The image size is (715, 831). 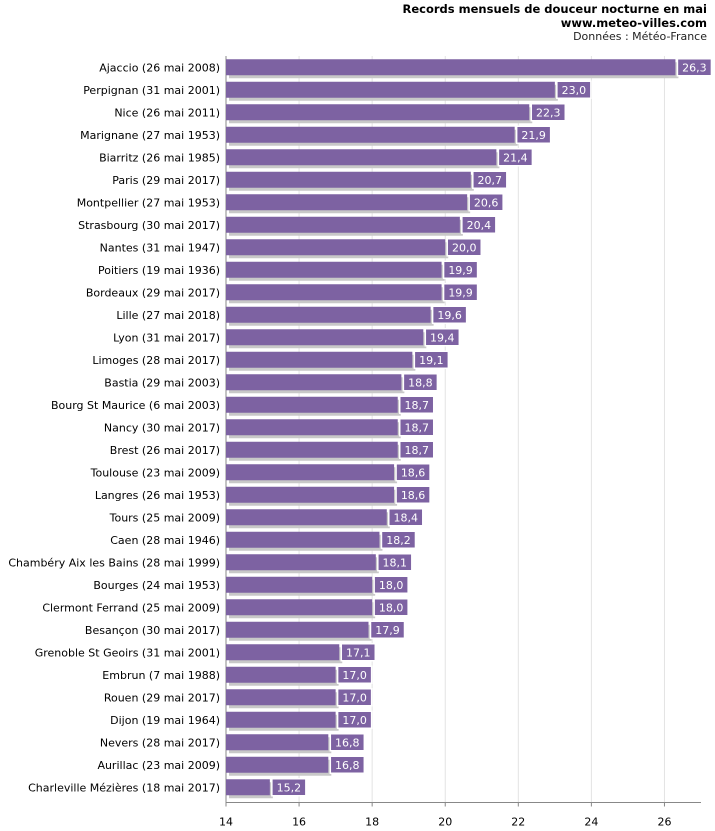 I want to click on x-tick-label: 16, so click(x=299, y=822).